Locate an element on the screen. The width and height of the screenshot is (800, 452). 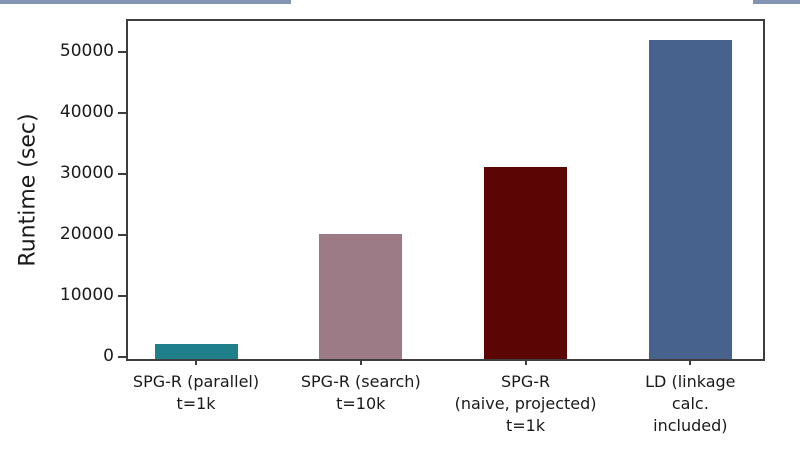
y-tick-label: 20000 is located at coordinates (86, 233).